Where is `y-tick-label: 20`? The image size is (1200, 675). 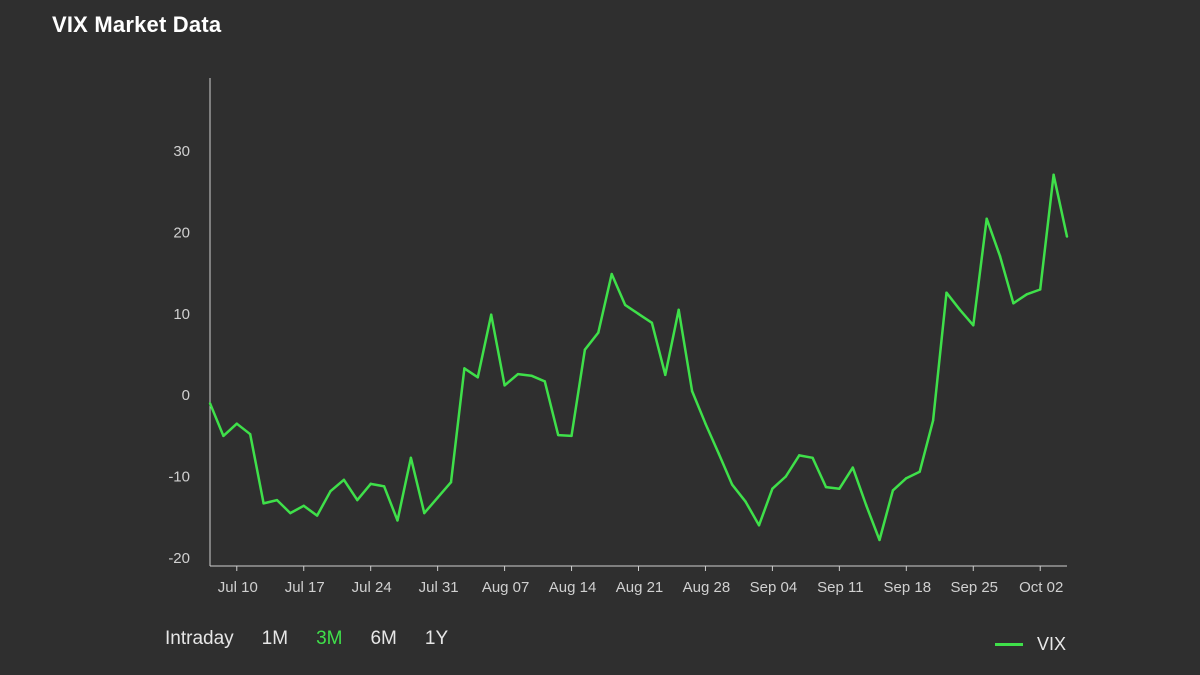
y-tick-label: 20 is located at coordinates (181, 233).